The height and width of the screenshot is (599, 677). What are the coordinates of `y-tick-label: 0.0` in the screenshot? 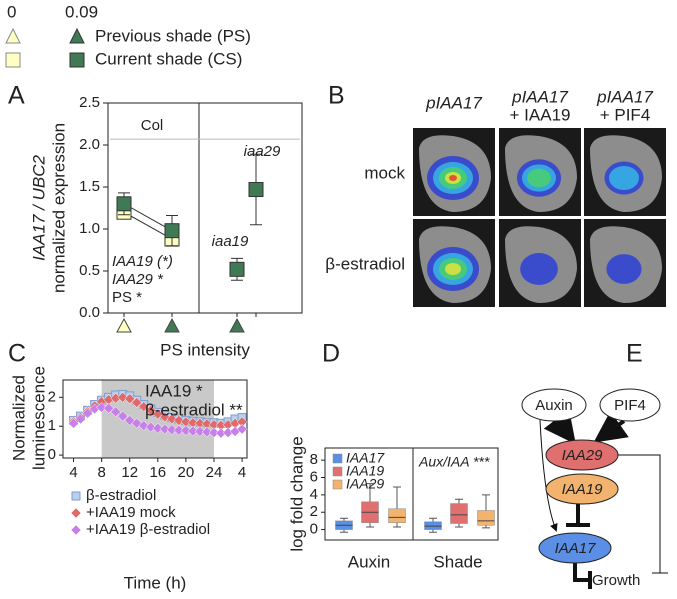 It's located at (89, 312).